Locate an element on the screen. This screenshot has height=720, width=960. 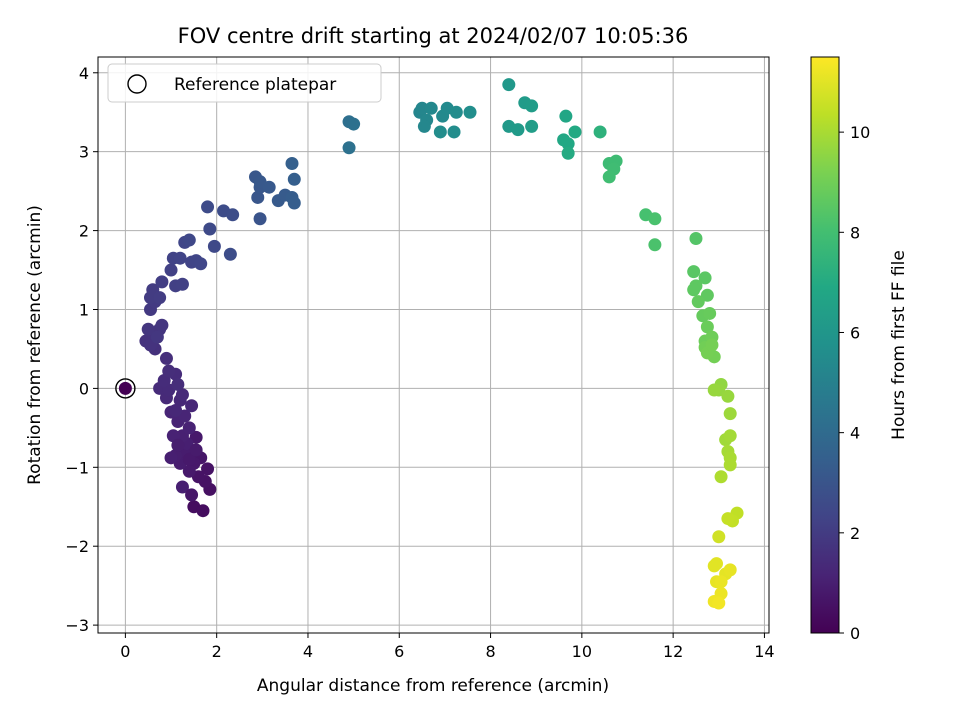
colorbar-tick-label: 6 is located at coordinates (855, 332).